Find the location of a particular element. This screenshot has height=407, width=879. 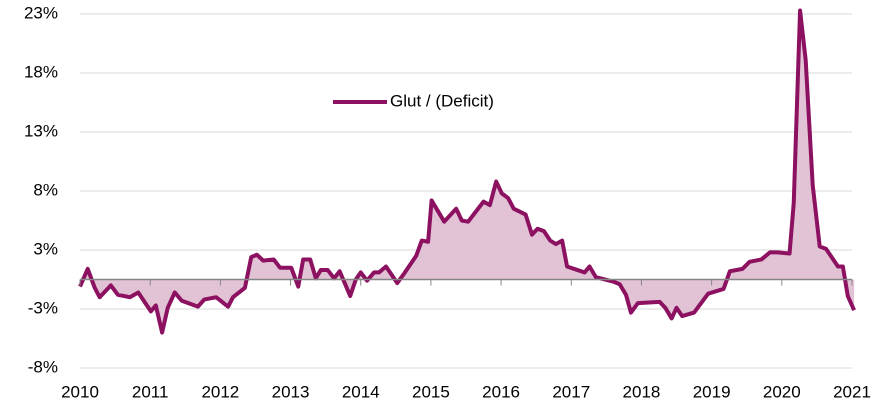

x-tick-label: 2014 is located at coordinates (361, 391).